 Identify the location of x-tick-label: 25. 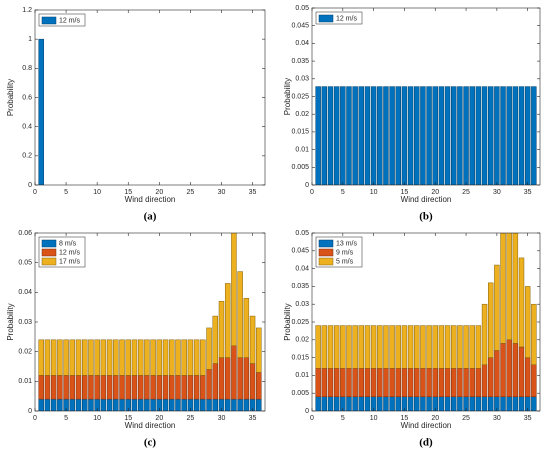
(191, 418).